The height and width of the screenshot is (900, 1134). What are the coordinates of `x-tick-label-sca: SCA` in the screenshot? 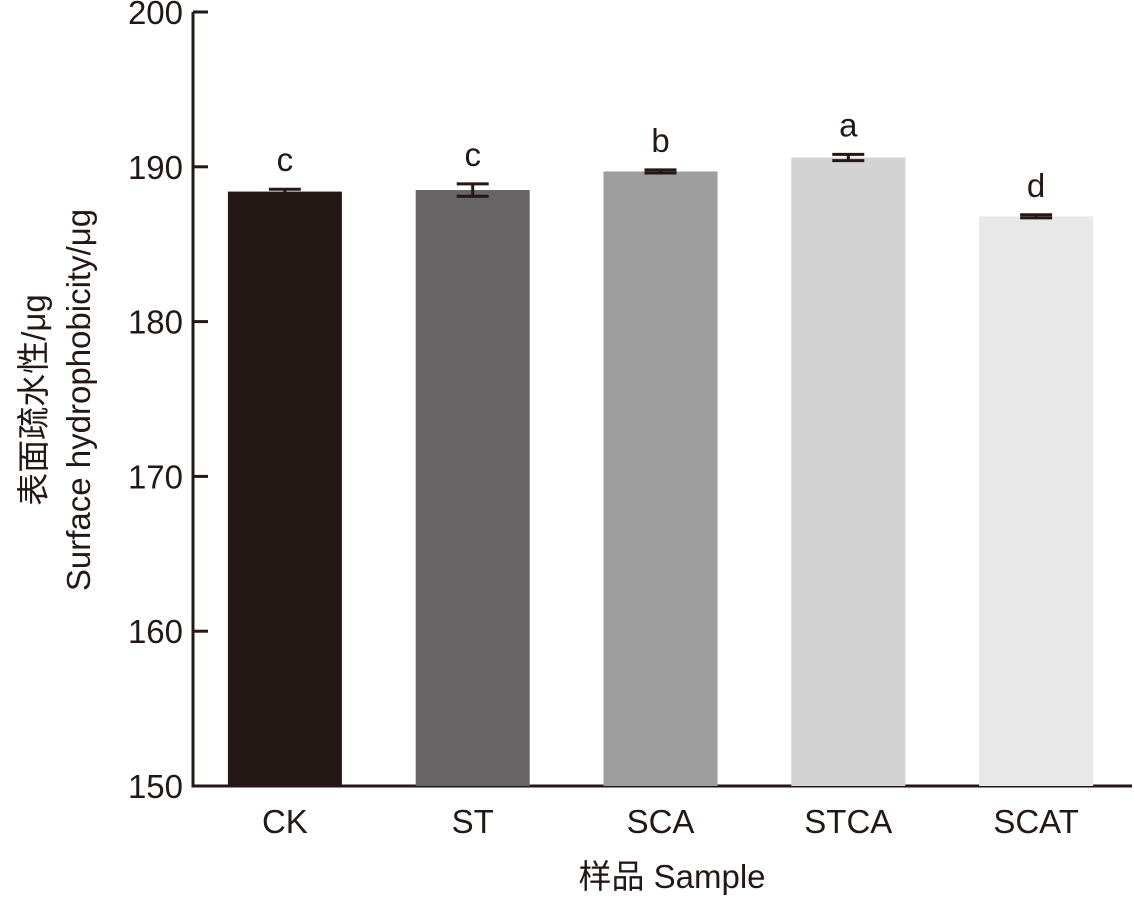 It's located at (661, 821).